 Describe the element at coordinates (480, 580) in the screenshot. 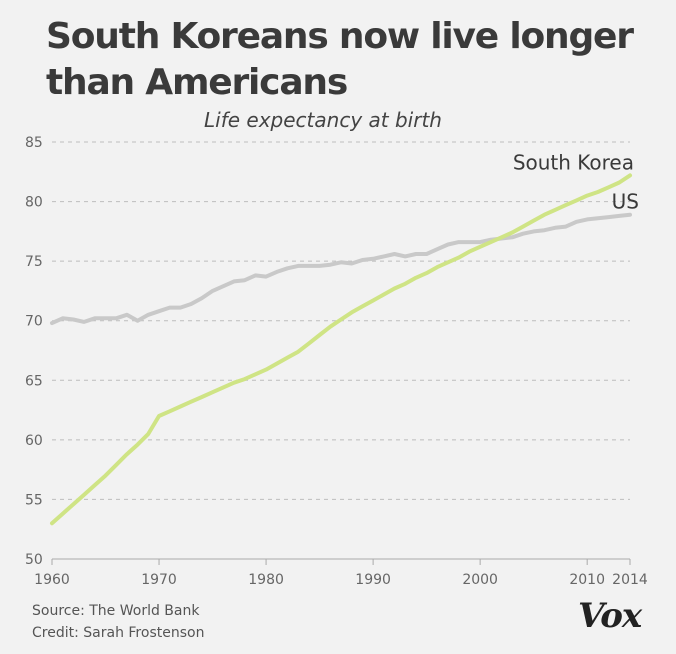

I see `x-tick-label-2000: 2000` at that location.